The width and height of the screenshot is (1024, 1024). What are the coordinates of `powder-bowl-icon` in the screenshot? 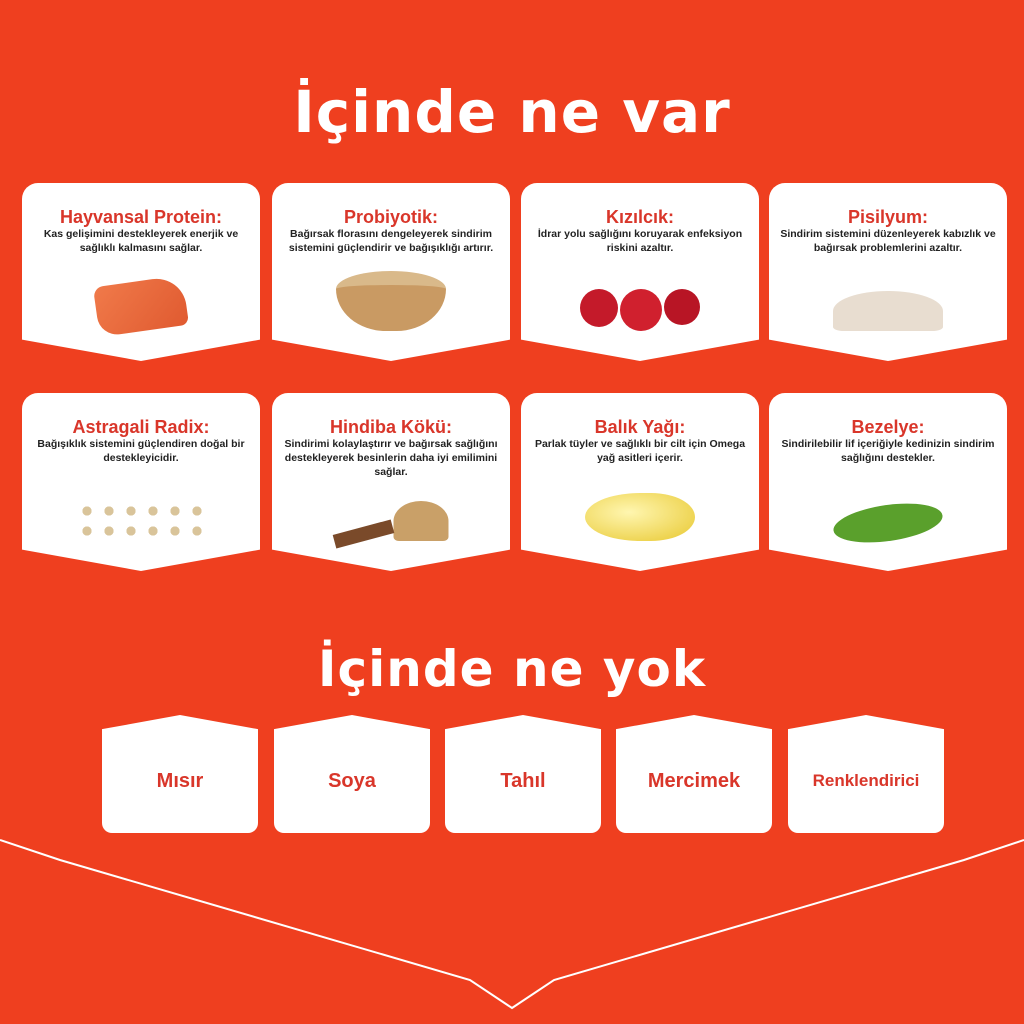 It's located at (391, 301).